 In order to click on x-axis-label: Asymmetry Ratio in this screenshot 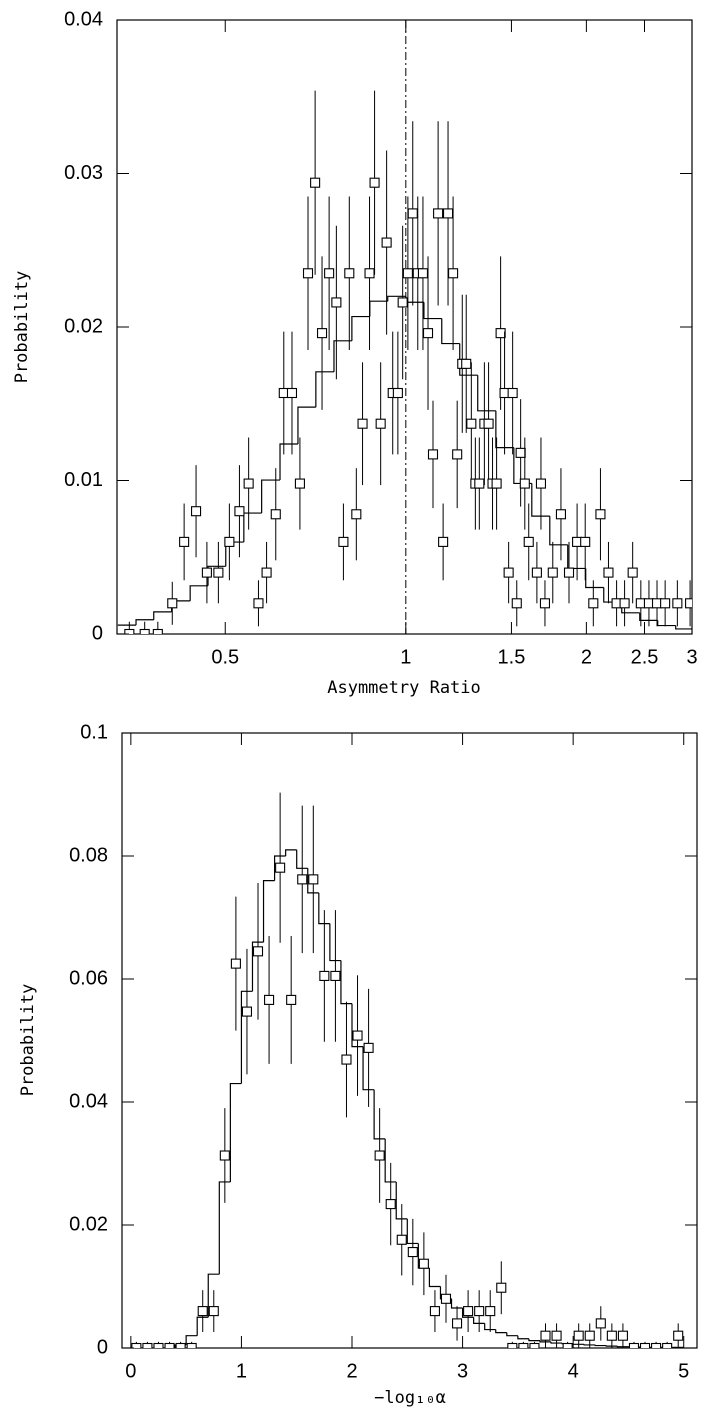, I will do `click(404, 688)`.